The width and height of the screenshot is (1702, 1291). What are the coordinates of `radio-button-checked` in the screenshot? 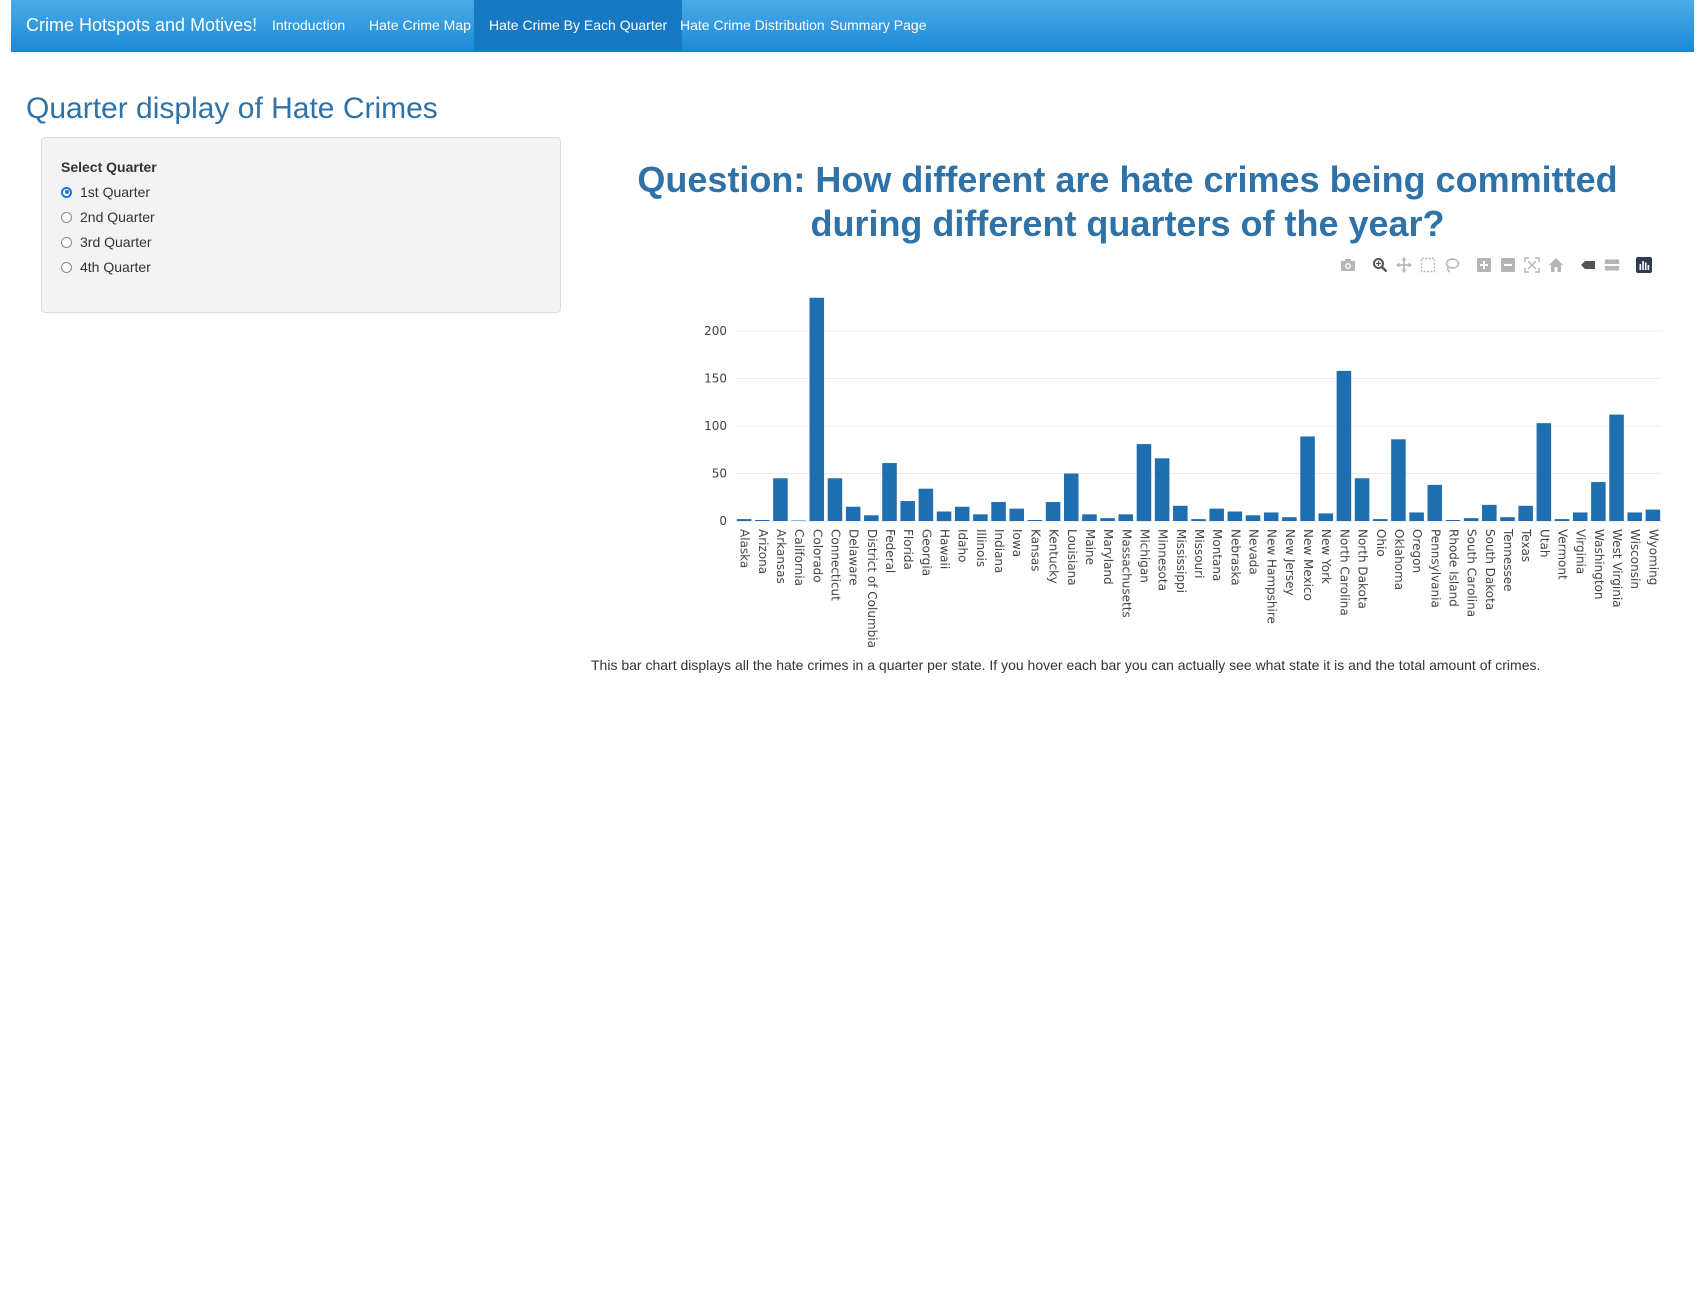 It's located at (66, 192).